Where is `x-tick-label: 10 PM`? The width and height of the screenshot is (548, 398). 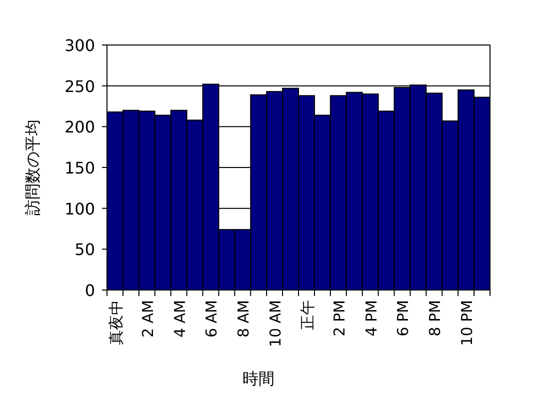 x-tick-label: 10 PM is located at coordinates (467, 323).